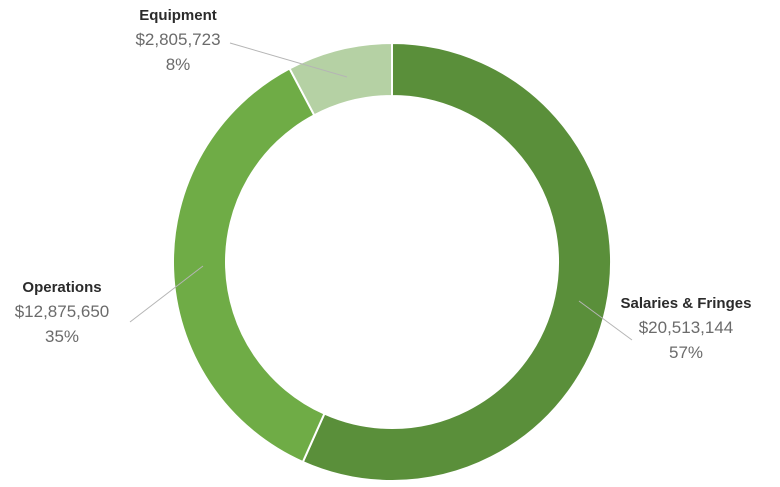 The width and height of the screenshot is (780, 487). I want to click on slice-label-salaries-and-fringes: Salaries & Fringes, so click(686, 303).